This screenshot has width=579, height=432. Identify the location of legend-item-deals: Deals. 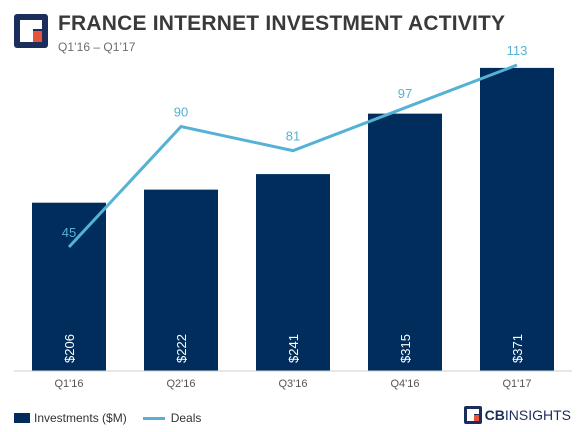
(172, 418).